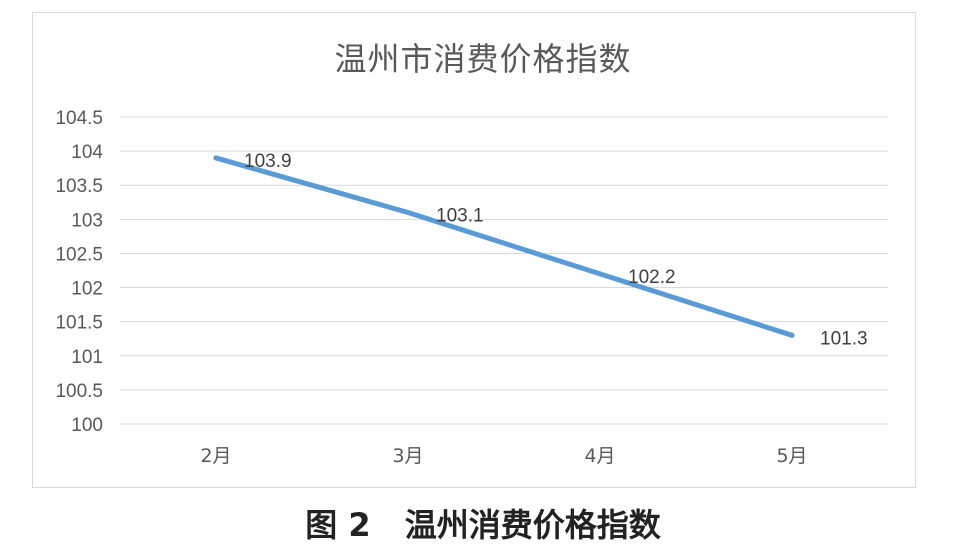 The height and width of the screenshot is (556, 966). What do you see at coordinates (407, 456) in the screenshot?
I see `x-tick-label: 3月` at bounding box center [407, 456].